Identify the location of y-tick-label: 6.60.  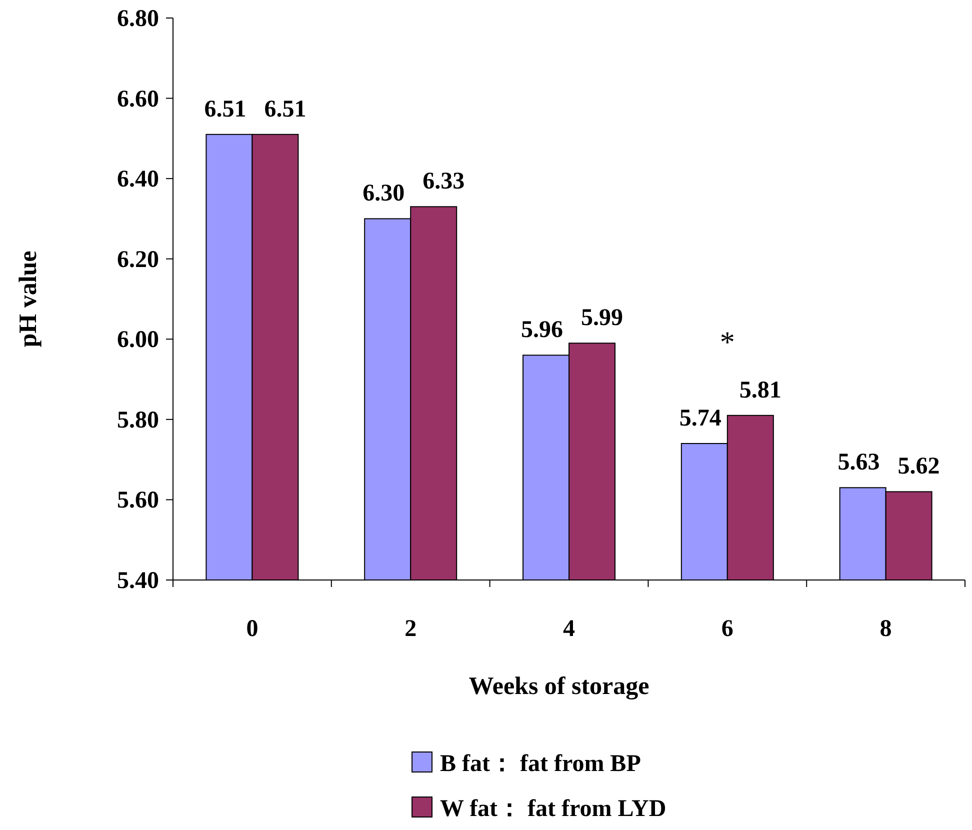
(138, 99).